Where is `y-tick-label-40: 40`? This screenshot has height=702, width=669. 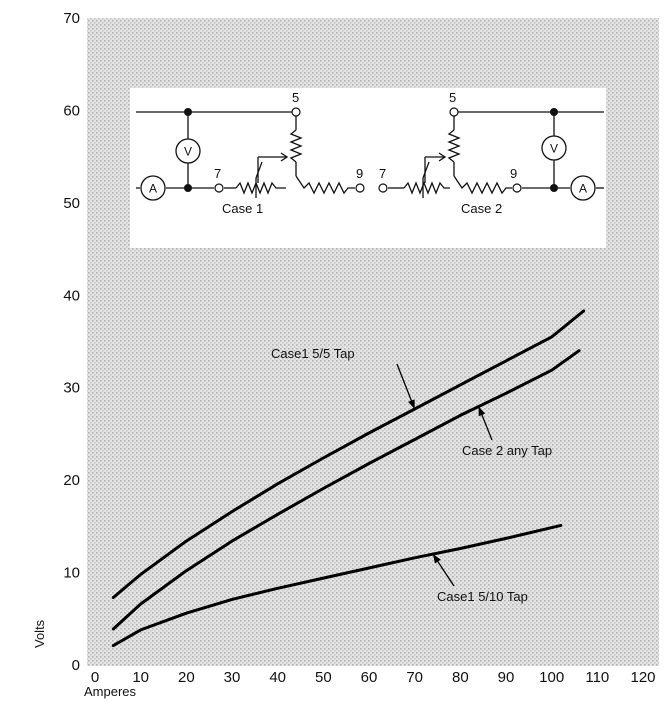
y-tick-label-40: 40 is located at coordinates (71, 295).